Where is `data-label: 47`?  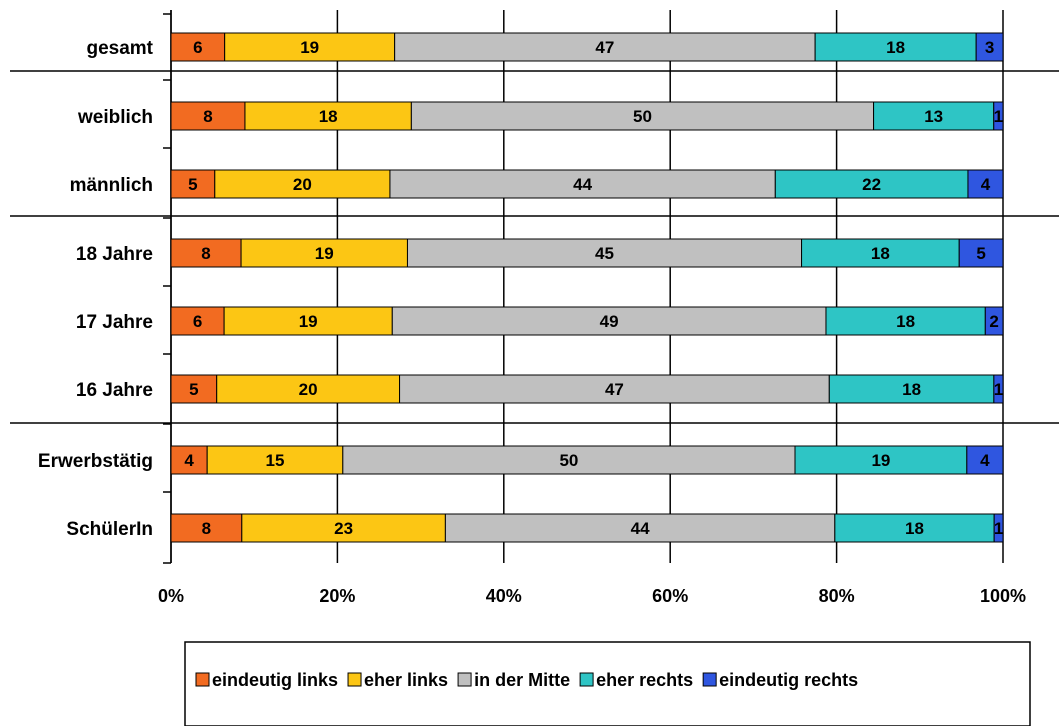
data-label: 47 is located at coordinates (604, 47).